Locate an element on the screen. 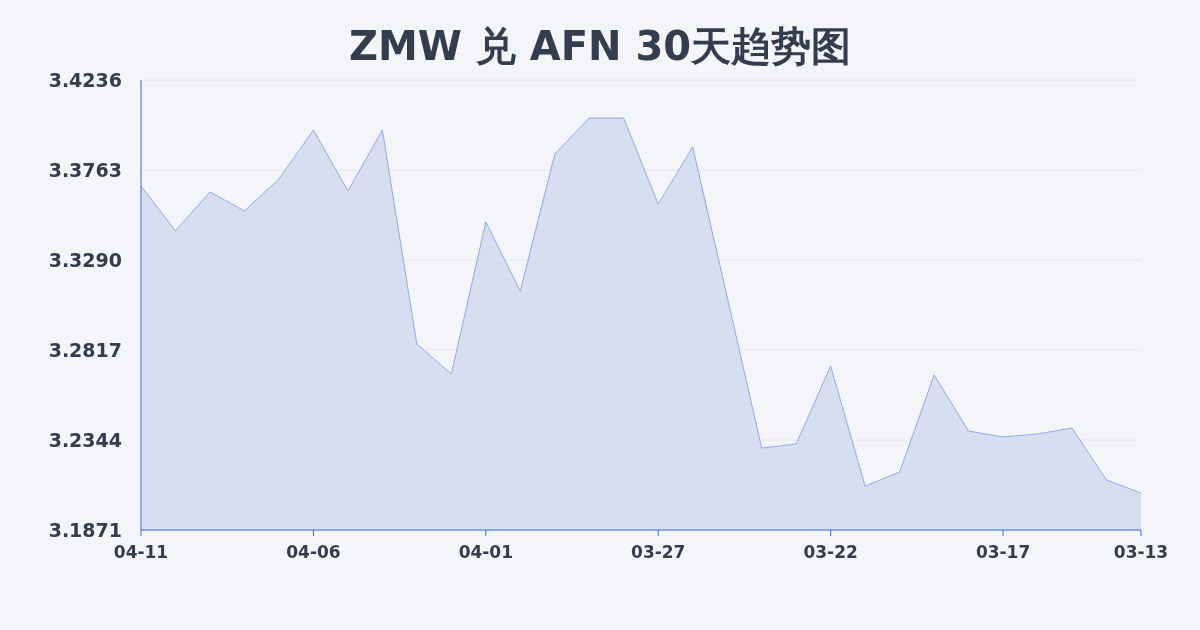  x-tick-label: 04-01 is located at coordinates (486, 552).